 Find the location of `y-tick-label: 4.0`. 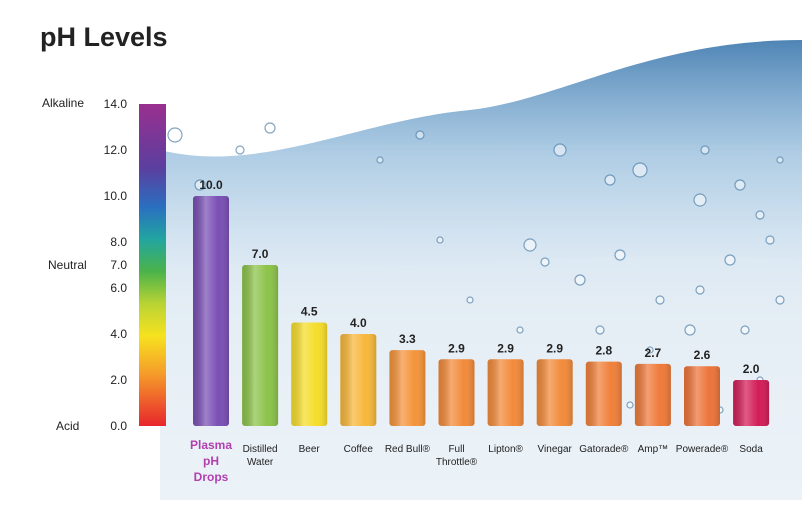

y-tick-label: 4.0 is located at coordinates (118, 334).